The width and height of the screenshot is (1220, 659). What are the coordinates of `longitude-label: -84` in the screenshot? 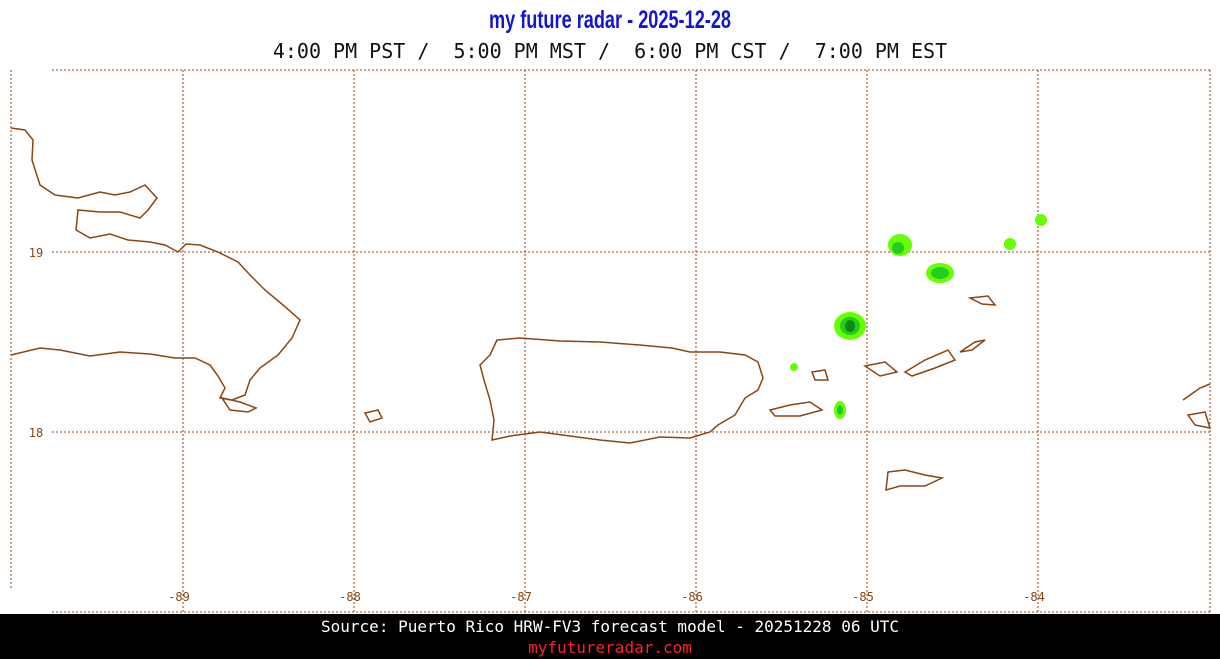 It's located at (1034, 597).